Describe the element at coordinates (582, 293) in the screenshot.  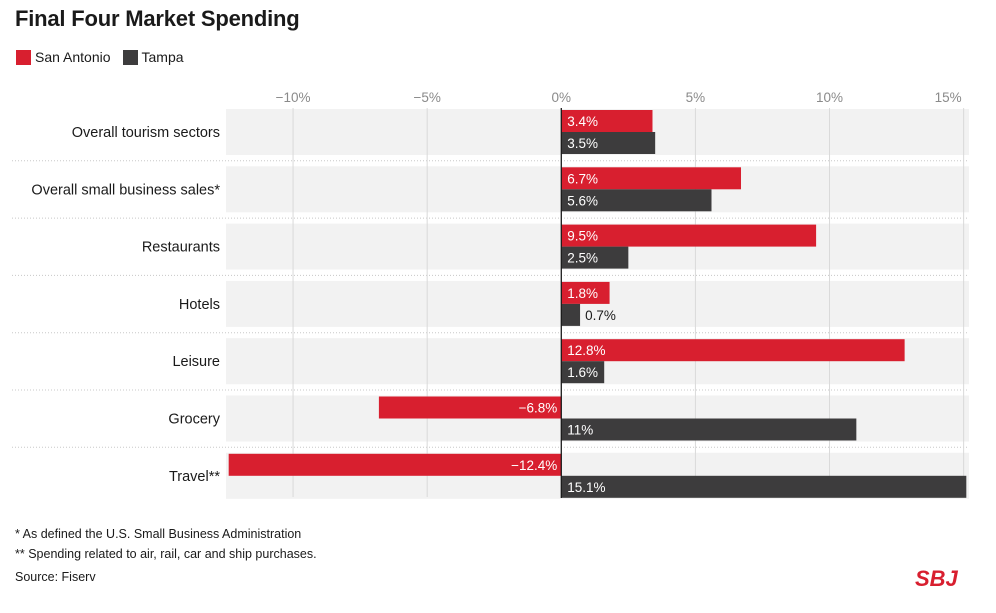
I see `bar-value-label: 1.8%` at that location.